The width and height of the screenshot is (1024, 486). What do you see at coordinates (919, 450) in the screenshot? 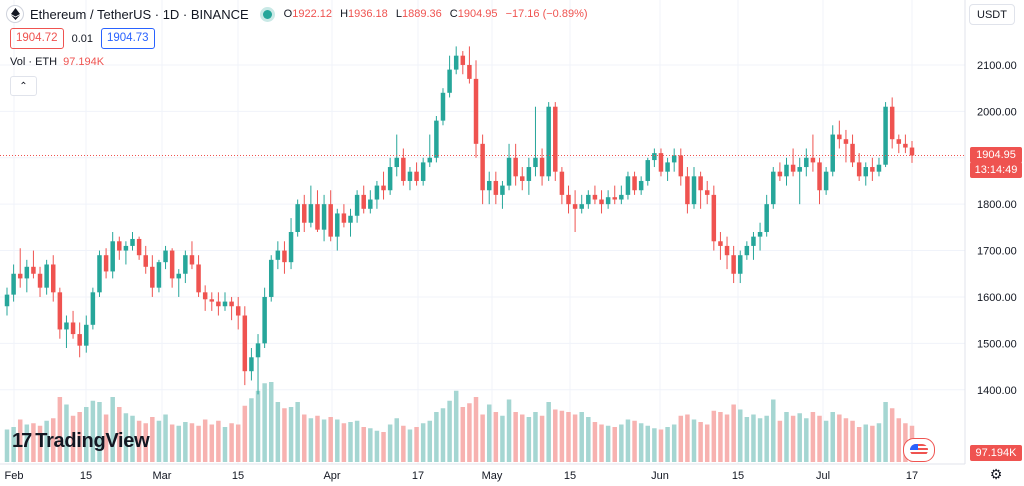
I see `us-flag-icon` at bounding box center [919, 450].